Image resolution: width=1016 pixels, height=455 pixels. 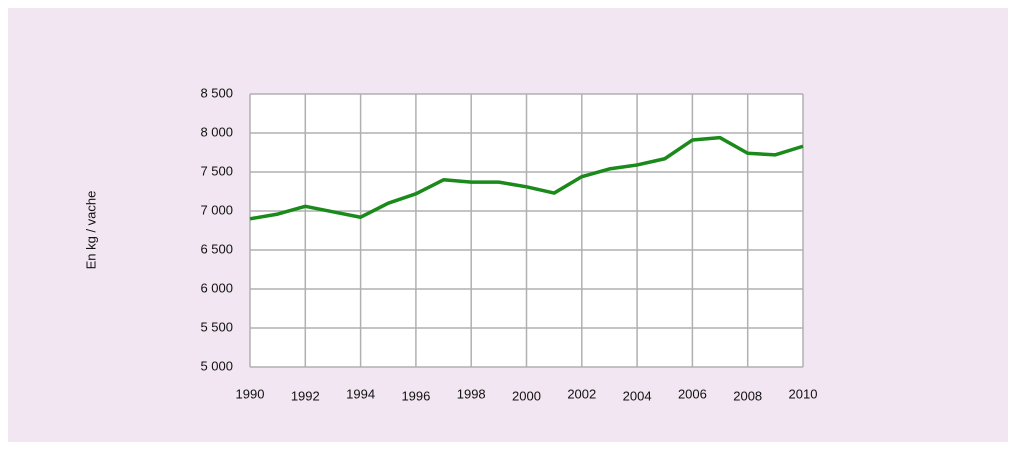 What do you see at coordinates (803, 393) in the screenshot?
I see `x-tick-label: 2010` at bounding box center [803, 393].